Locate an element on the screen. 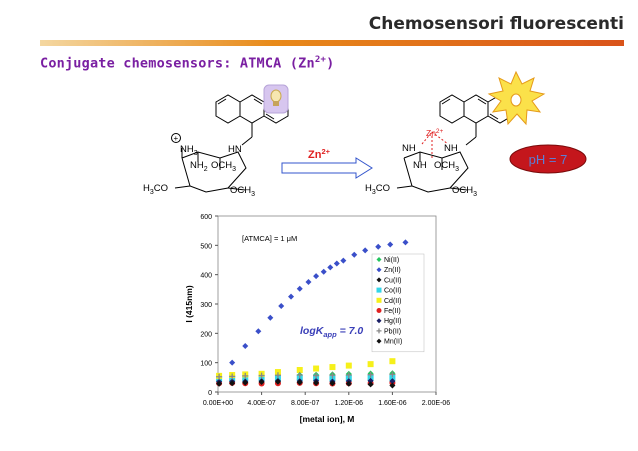 This screenshot has height=451, width=638. legend-label: Fe(II) is located at coordinates (392, 311).